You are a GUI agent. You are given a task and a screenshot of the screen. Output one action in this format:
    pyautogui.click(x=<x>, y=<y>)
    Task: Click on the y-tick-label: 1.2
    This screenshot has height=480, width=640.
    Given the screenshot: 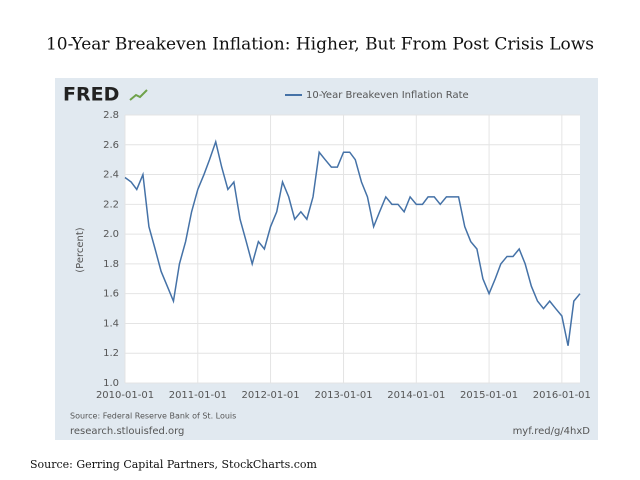 What is the action you would take?
    pyautogui.click(x=111, y=353)
    